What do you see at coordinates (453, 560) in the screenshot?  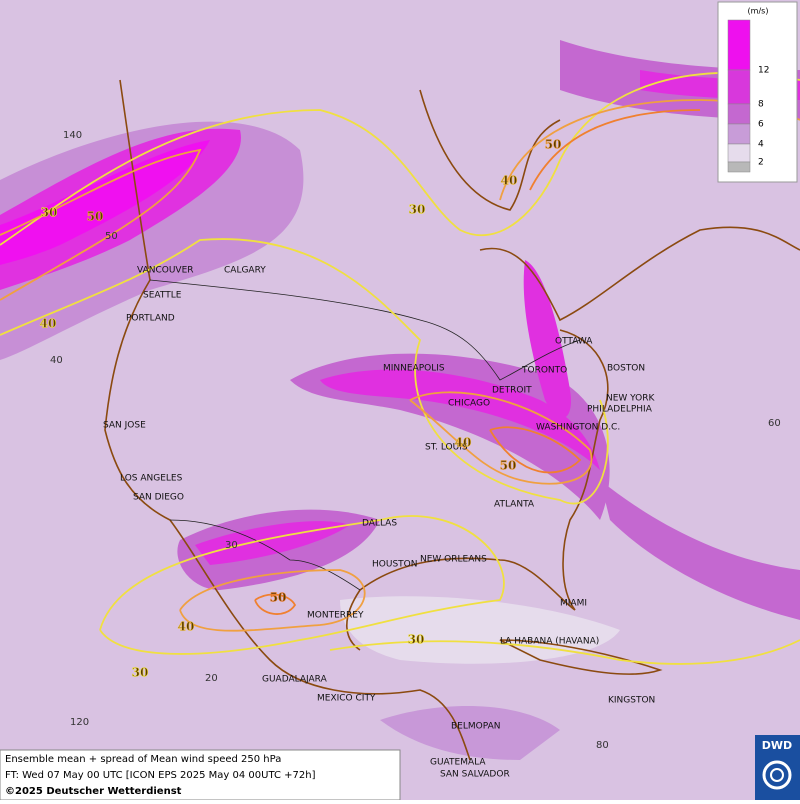 I see `city-label: NEW ORLEANS` at bounding box center [453, 560].